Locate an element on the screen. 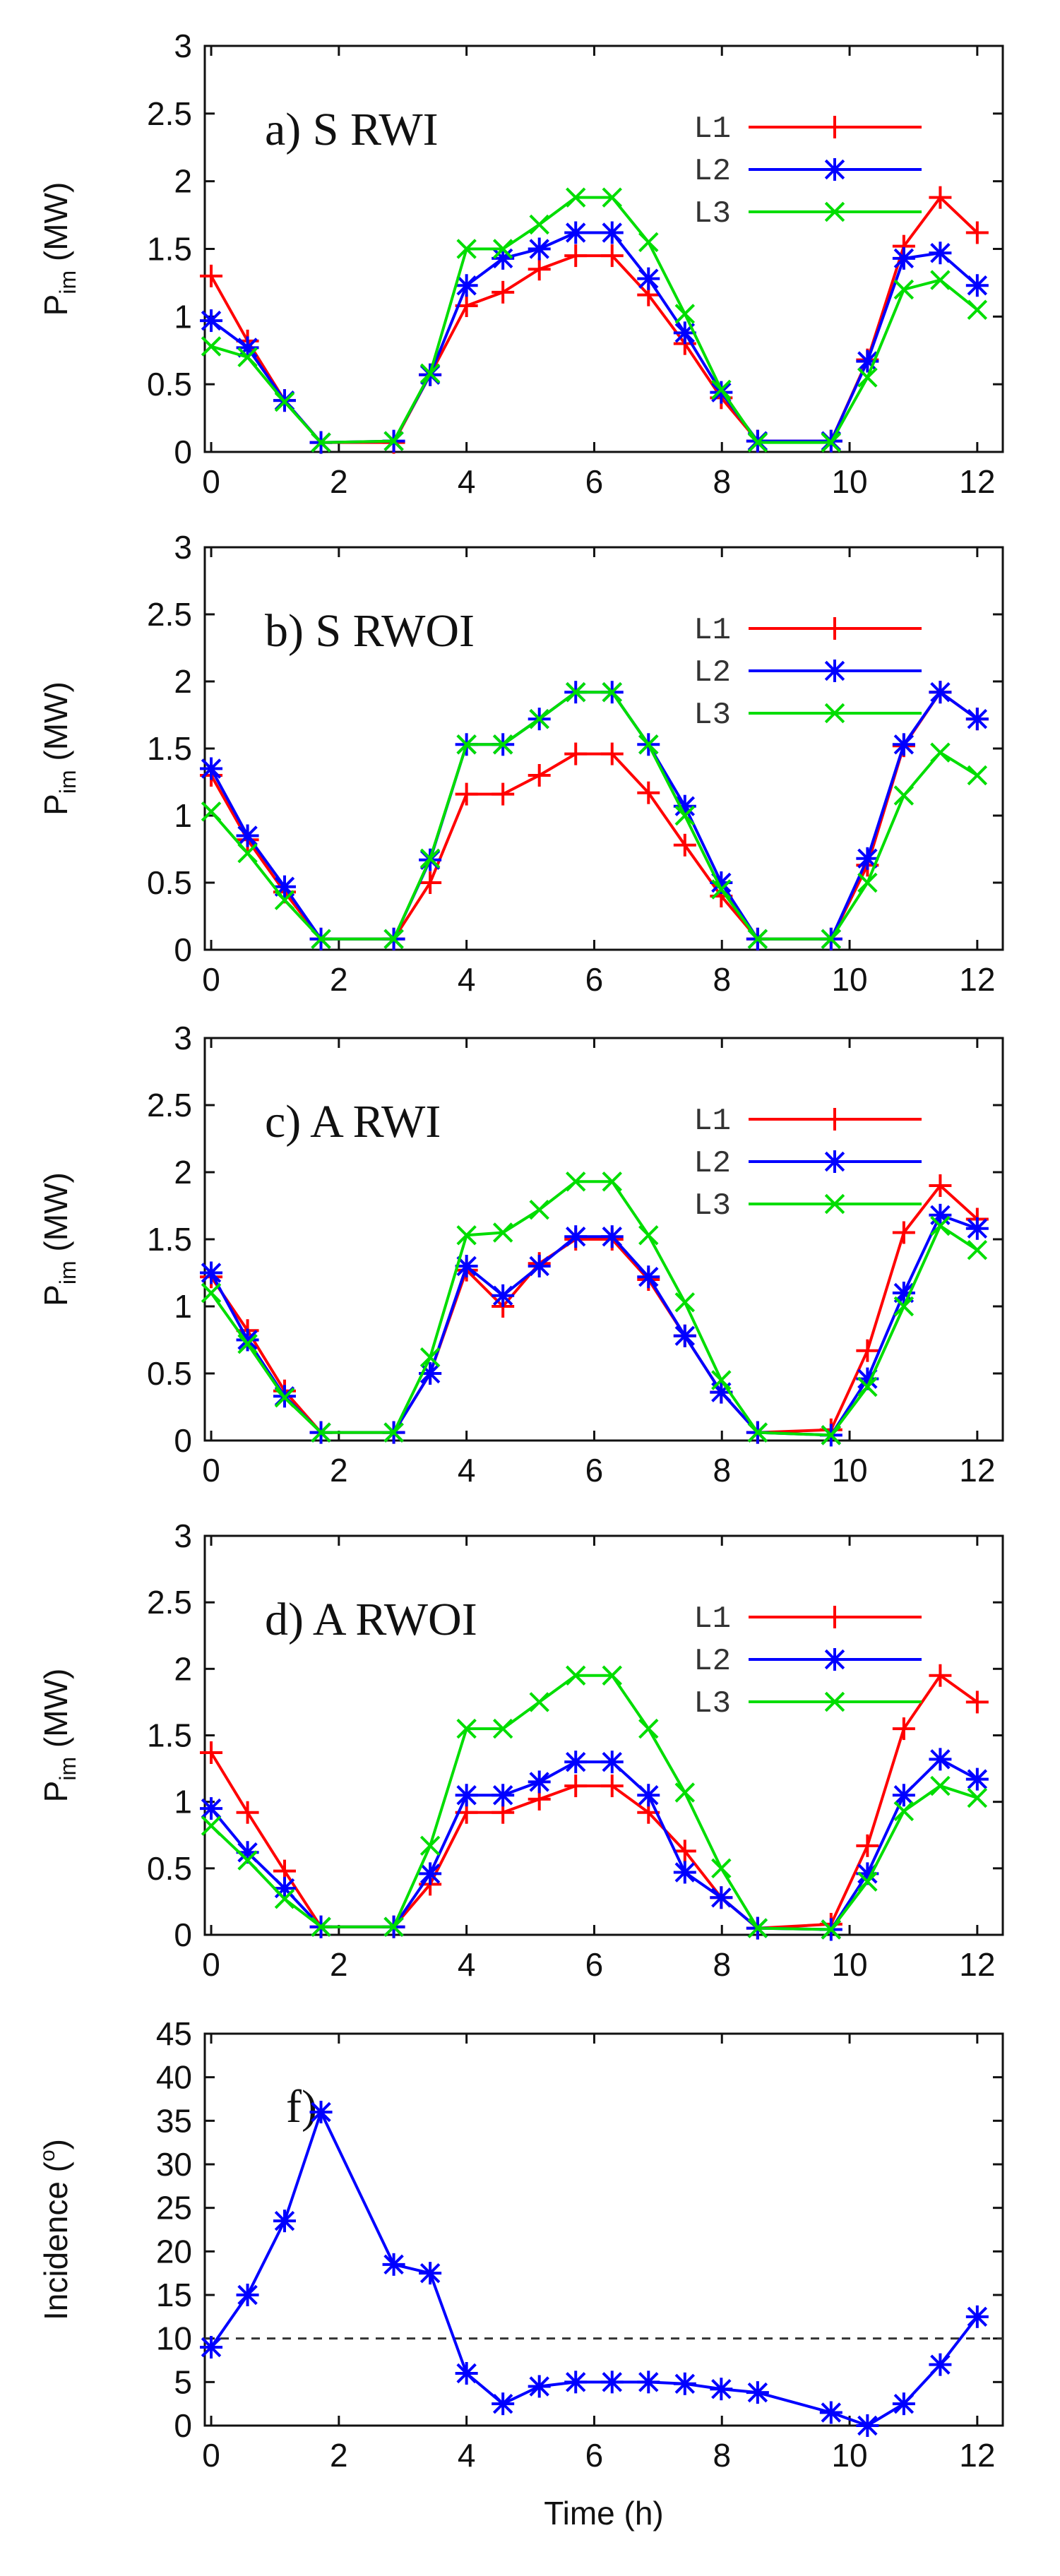 The width and height of the screenshot is (1060, 2576). y-tick-label: 5 is located at coordinates (183, 2381).